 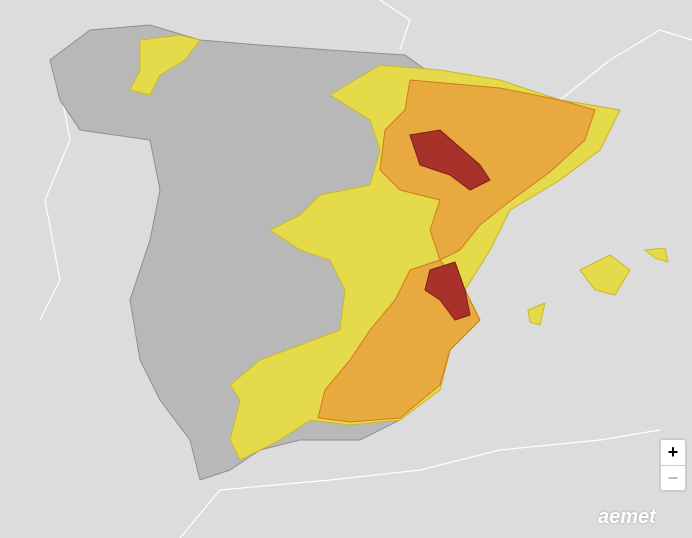 I want to click on portugal-coast, so click(x=55, y=190).